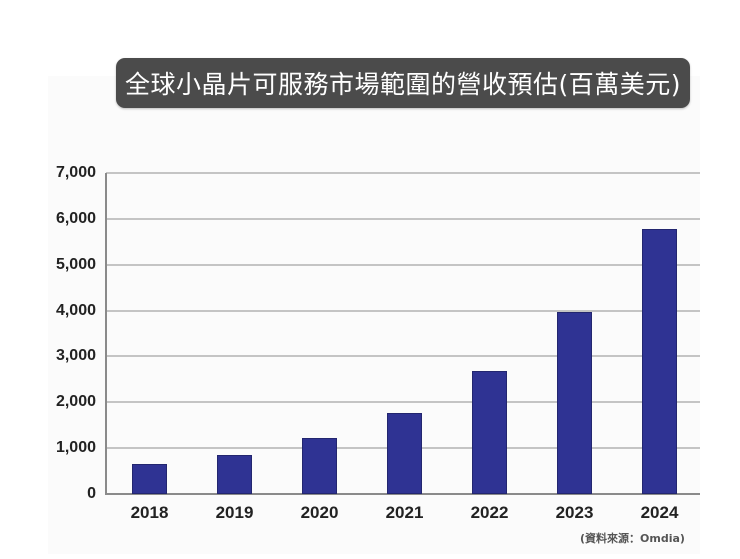 This screenshot has height=559, width=740. Describe the element at coordinates (75, 356) in the screenshot. I see `y-tick-label: 3,000` at that location.